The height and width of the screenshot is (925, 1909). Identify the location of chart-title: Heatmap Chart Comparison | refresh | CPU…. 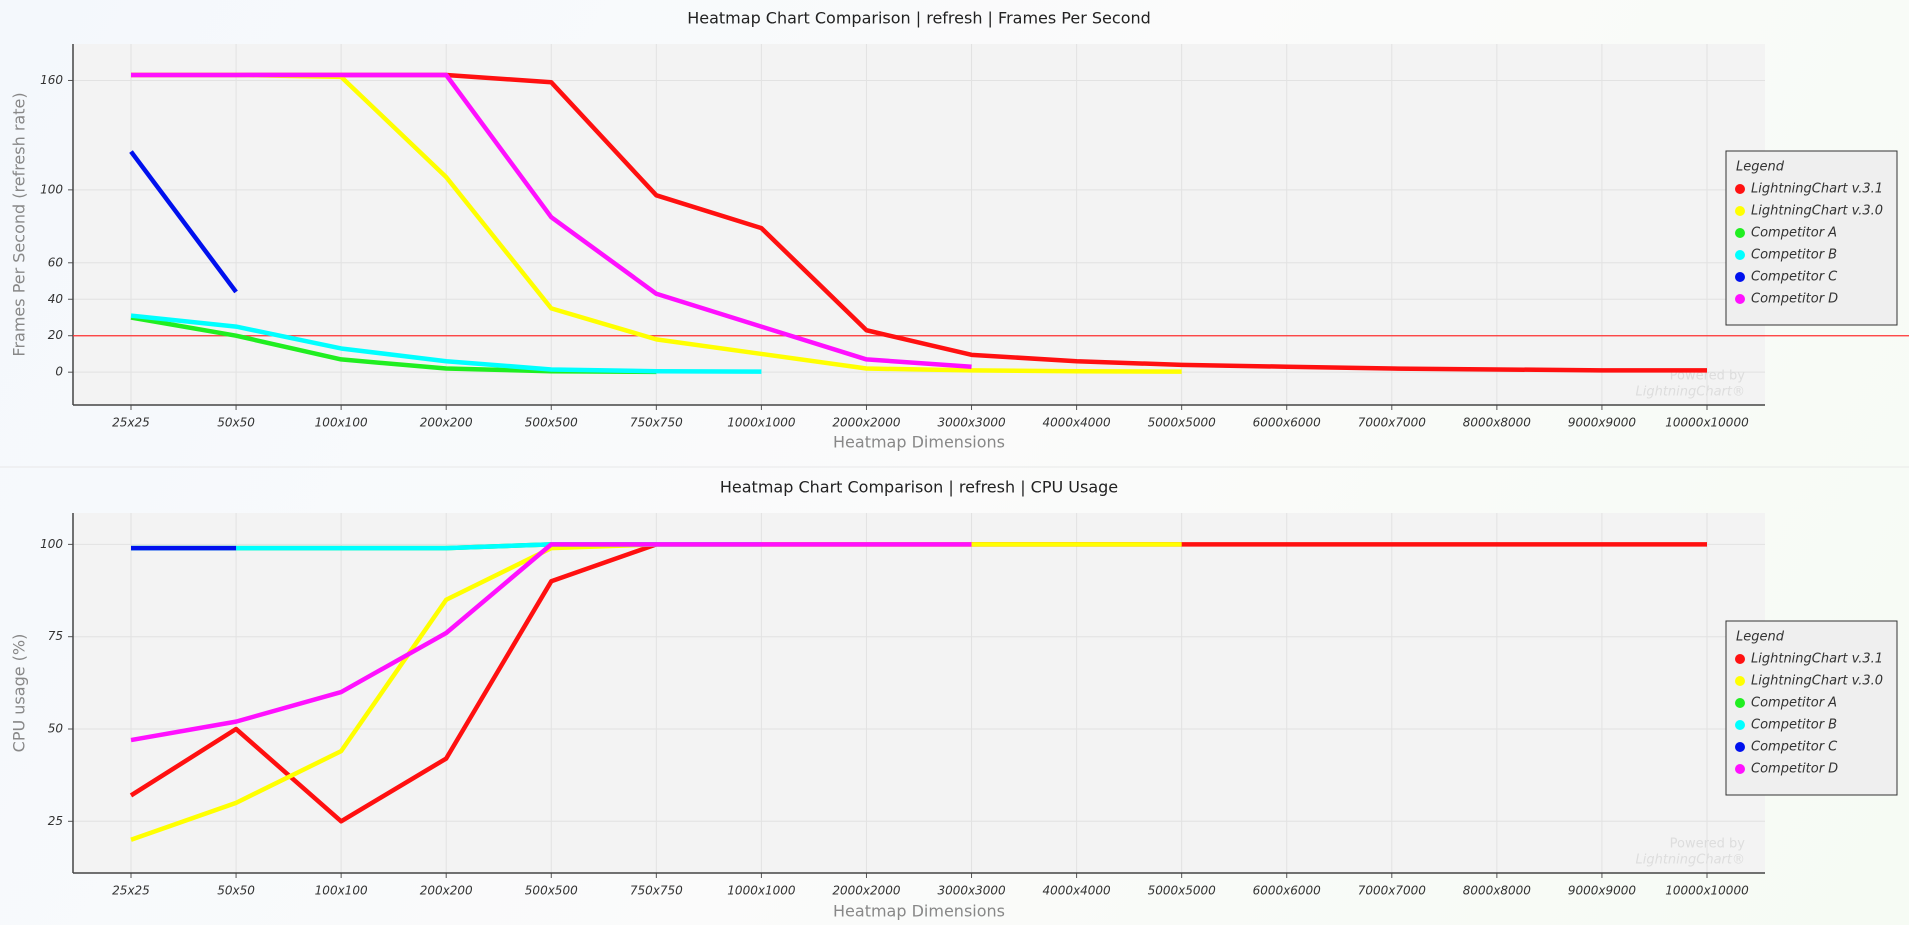
(919, 487).